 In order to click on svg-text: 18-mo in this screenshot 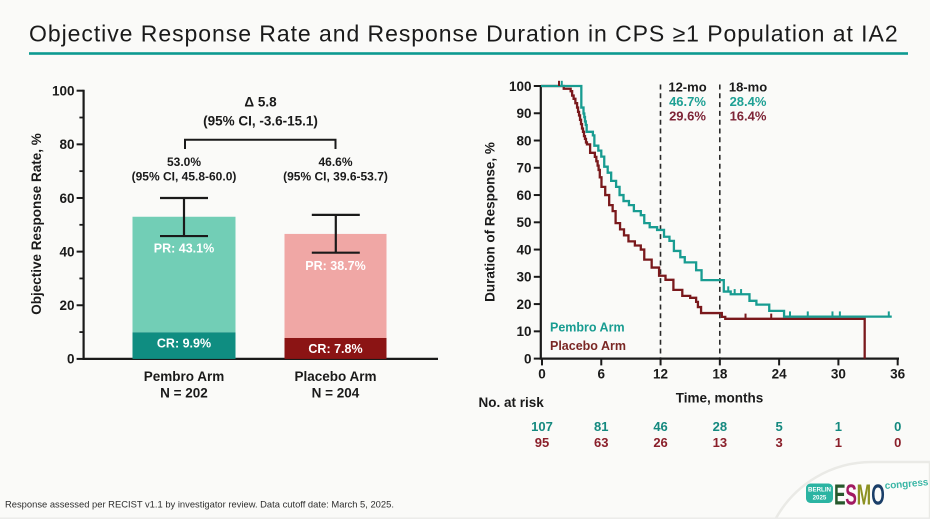, I will do `click(748, 87)`.